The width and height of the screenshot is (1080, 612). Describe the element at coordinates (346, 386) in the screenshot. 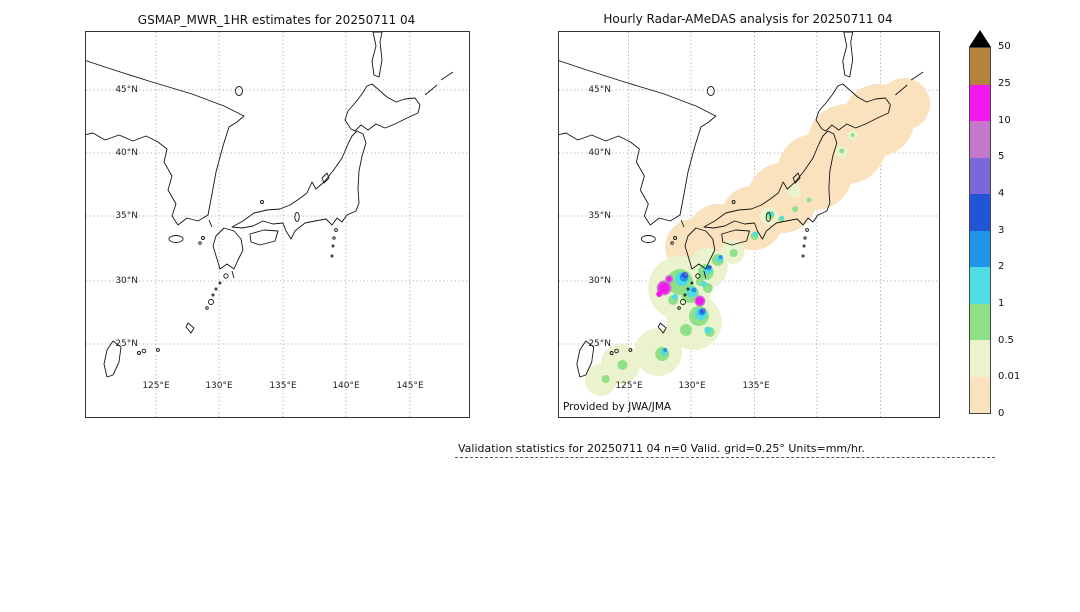

I see `lon-tick: 140°E` at that location.